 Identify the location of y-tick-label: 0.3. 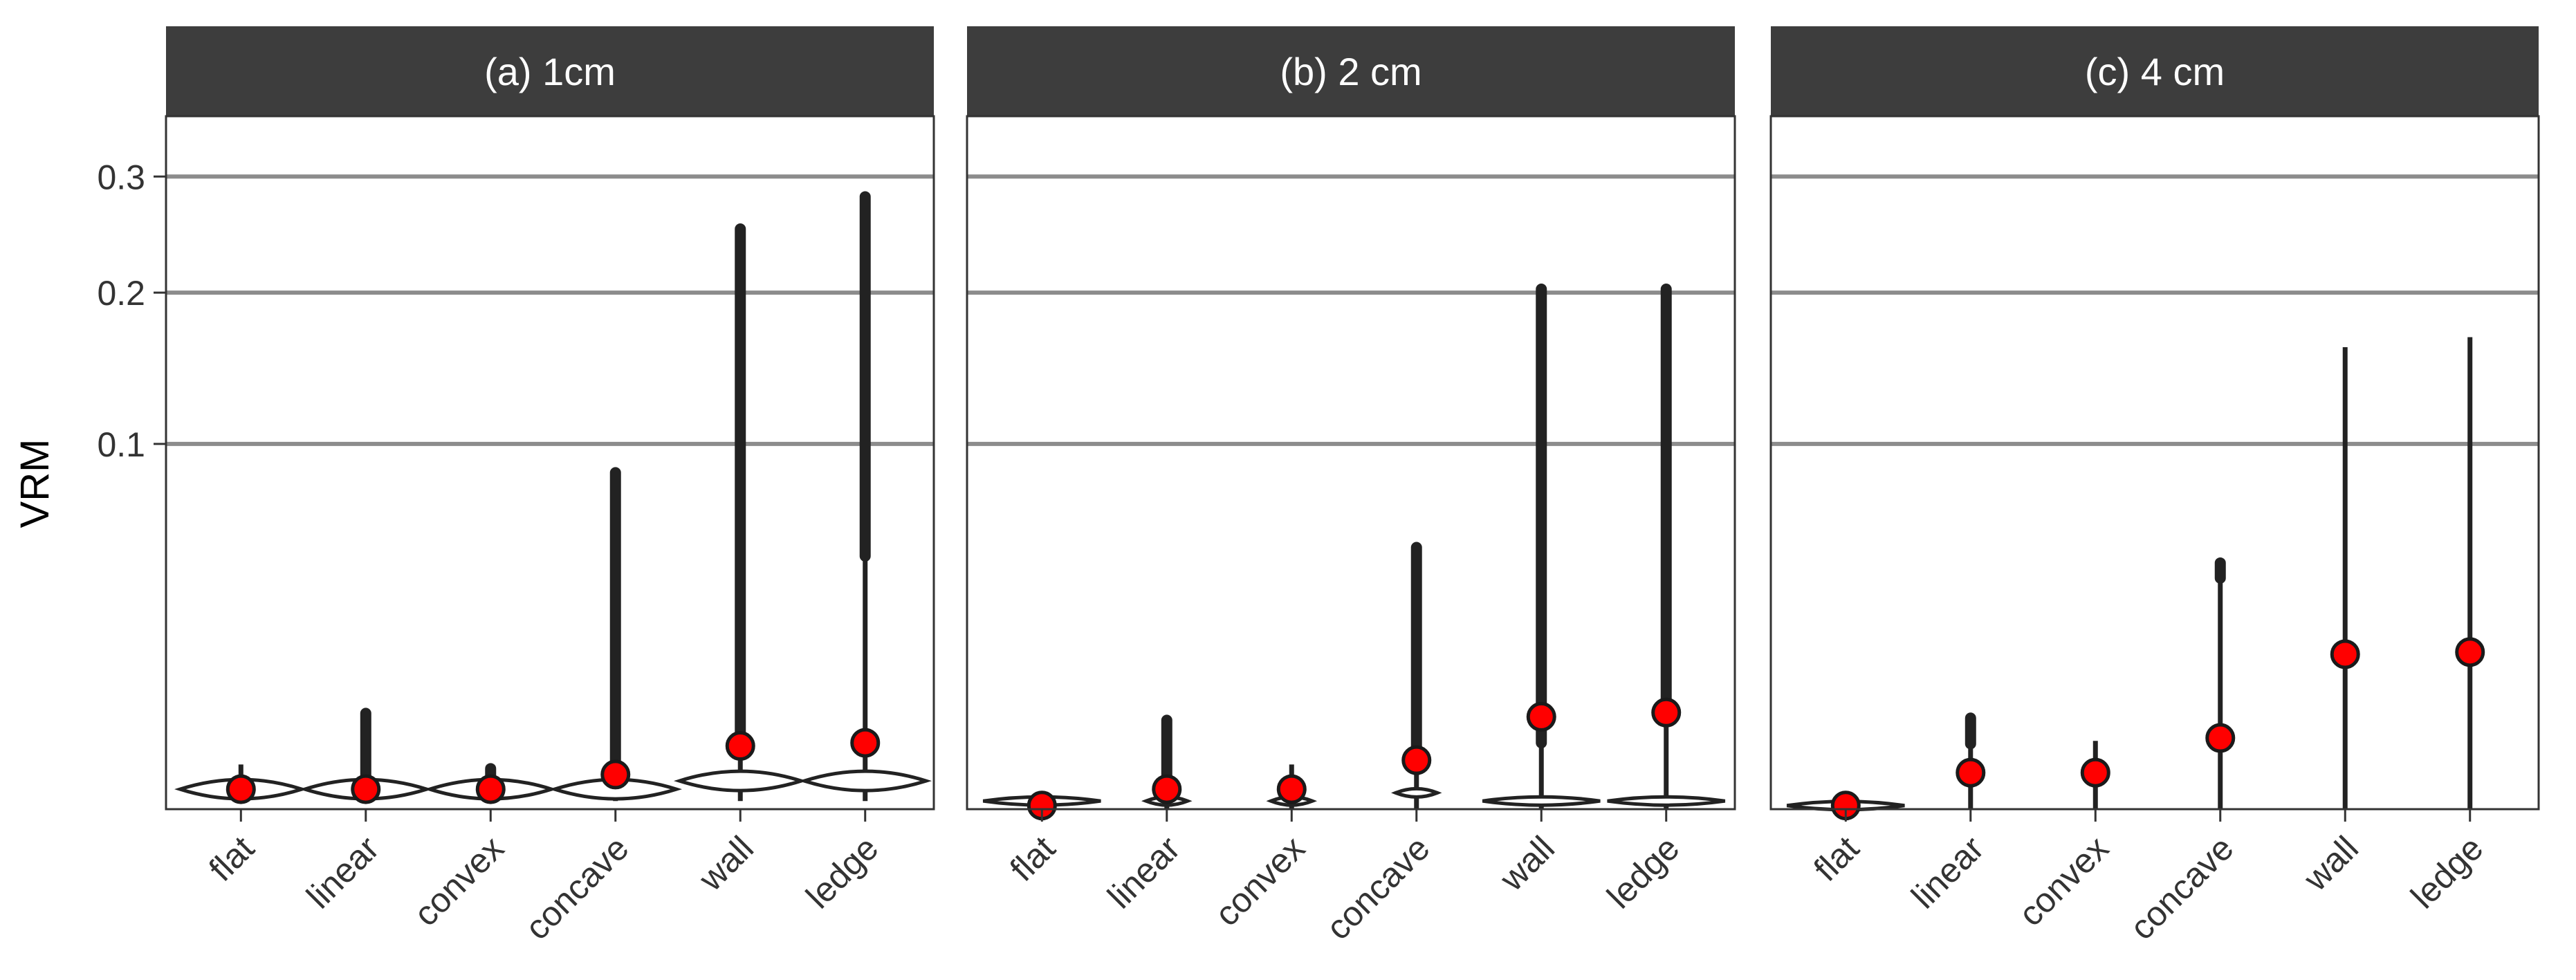
(121, 177).